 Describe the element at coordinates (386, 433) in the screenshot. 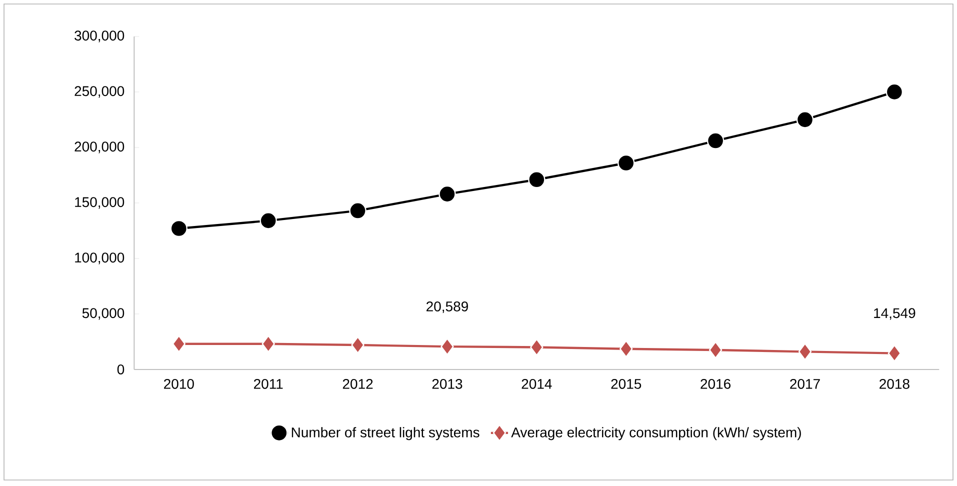

I see `legend-label: Number of street light systems` at that location.